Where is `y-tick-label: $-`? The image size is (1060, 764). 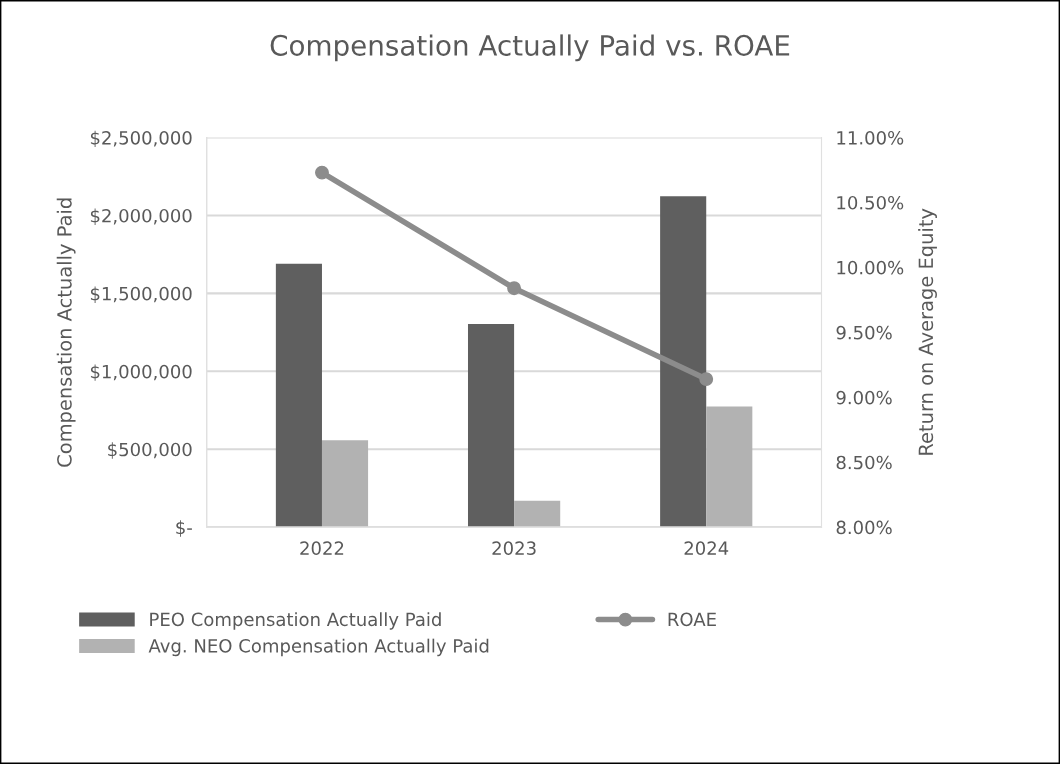 y-tick-label: $- is located at coordinates (184, 528).